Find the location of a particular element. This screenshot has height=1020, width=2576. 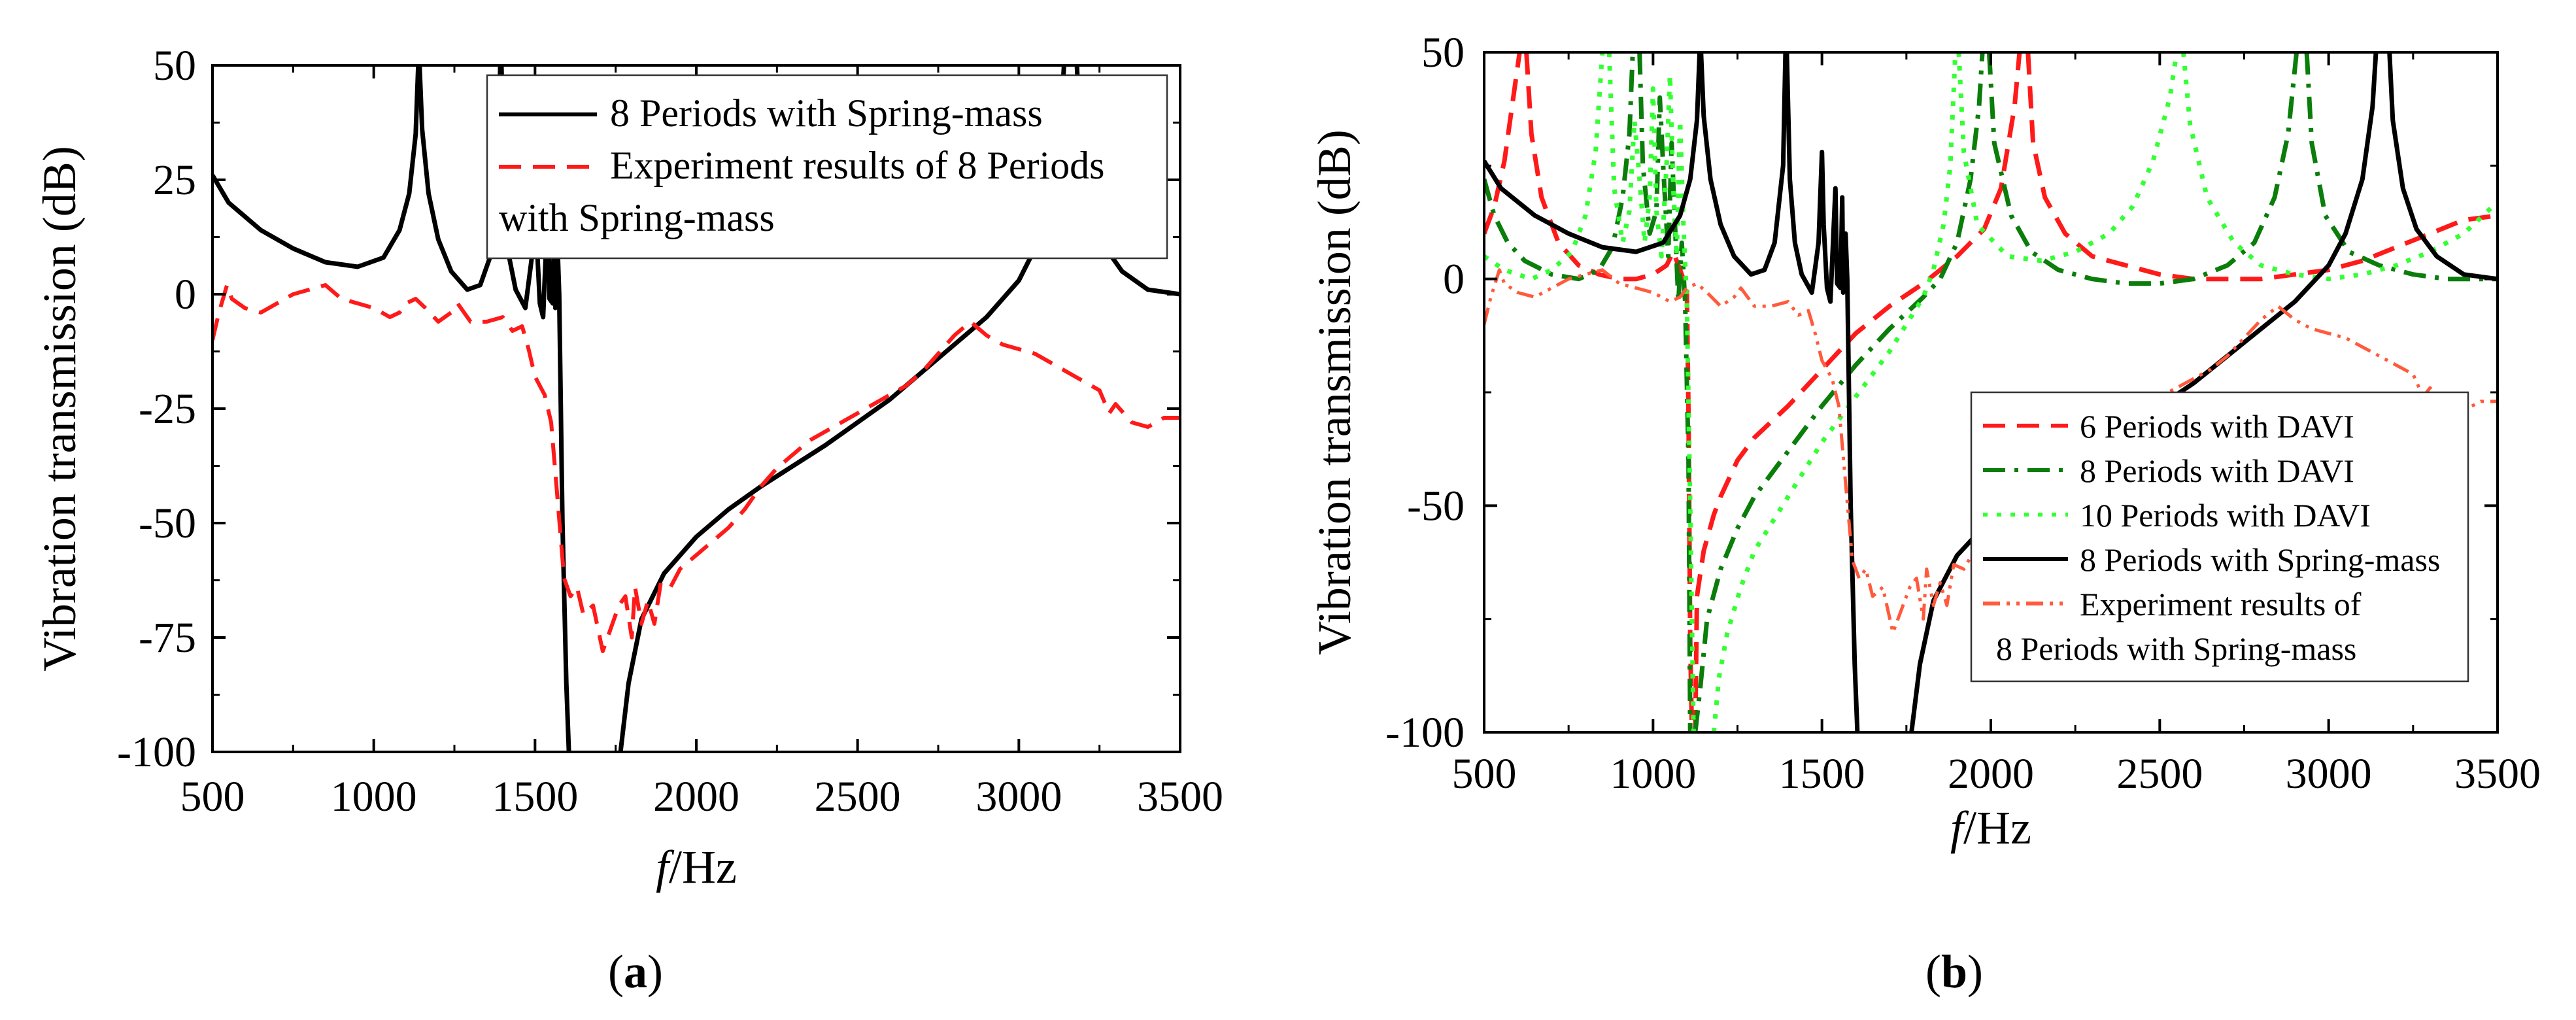

panel-label-b-open: ( is located at coordinates (1933, 971).